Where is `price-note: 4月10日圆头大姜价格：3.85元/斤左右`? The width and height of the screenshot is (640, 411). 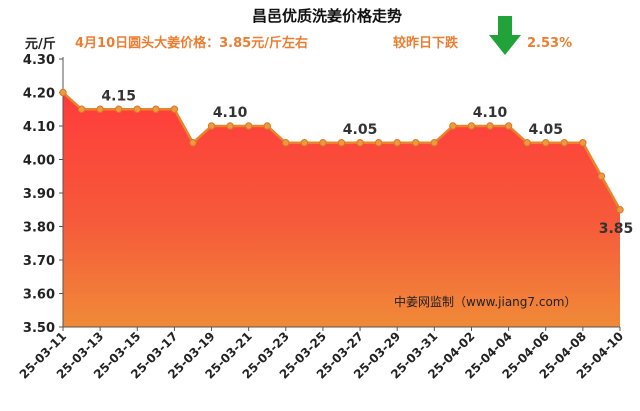
price-note: 4月10日圆头大姜价格：3.85元/斤左右 is located at coordinates (191, 43).